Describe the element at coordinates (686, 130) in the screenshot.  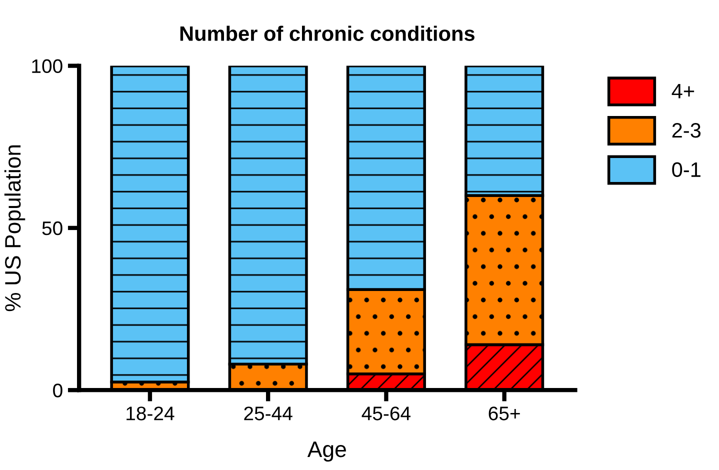
I see `legend-label: 2-3` at that location.